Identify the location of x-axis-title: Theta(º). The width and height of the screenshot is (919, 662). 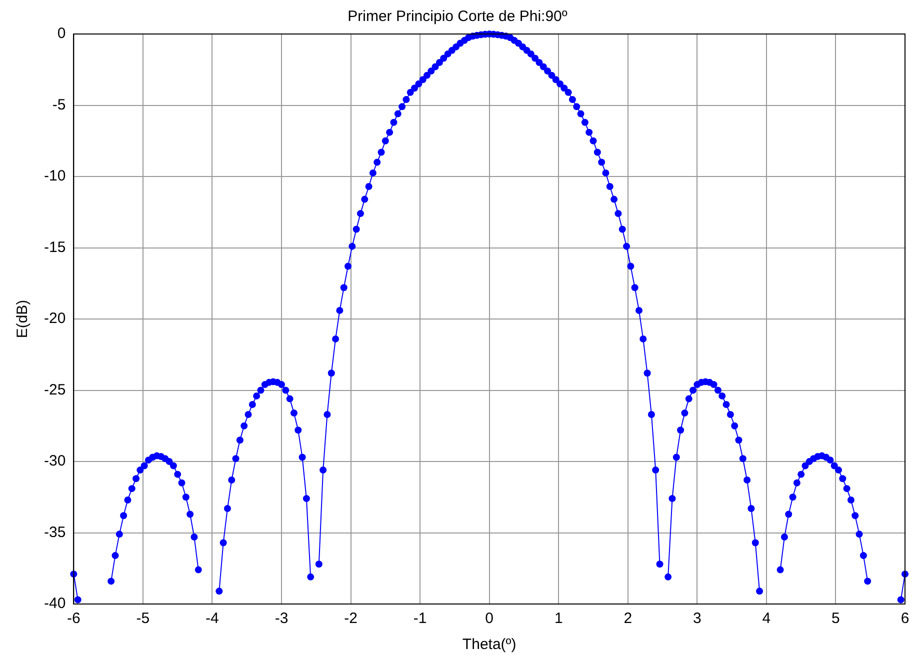
(489, 645).